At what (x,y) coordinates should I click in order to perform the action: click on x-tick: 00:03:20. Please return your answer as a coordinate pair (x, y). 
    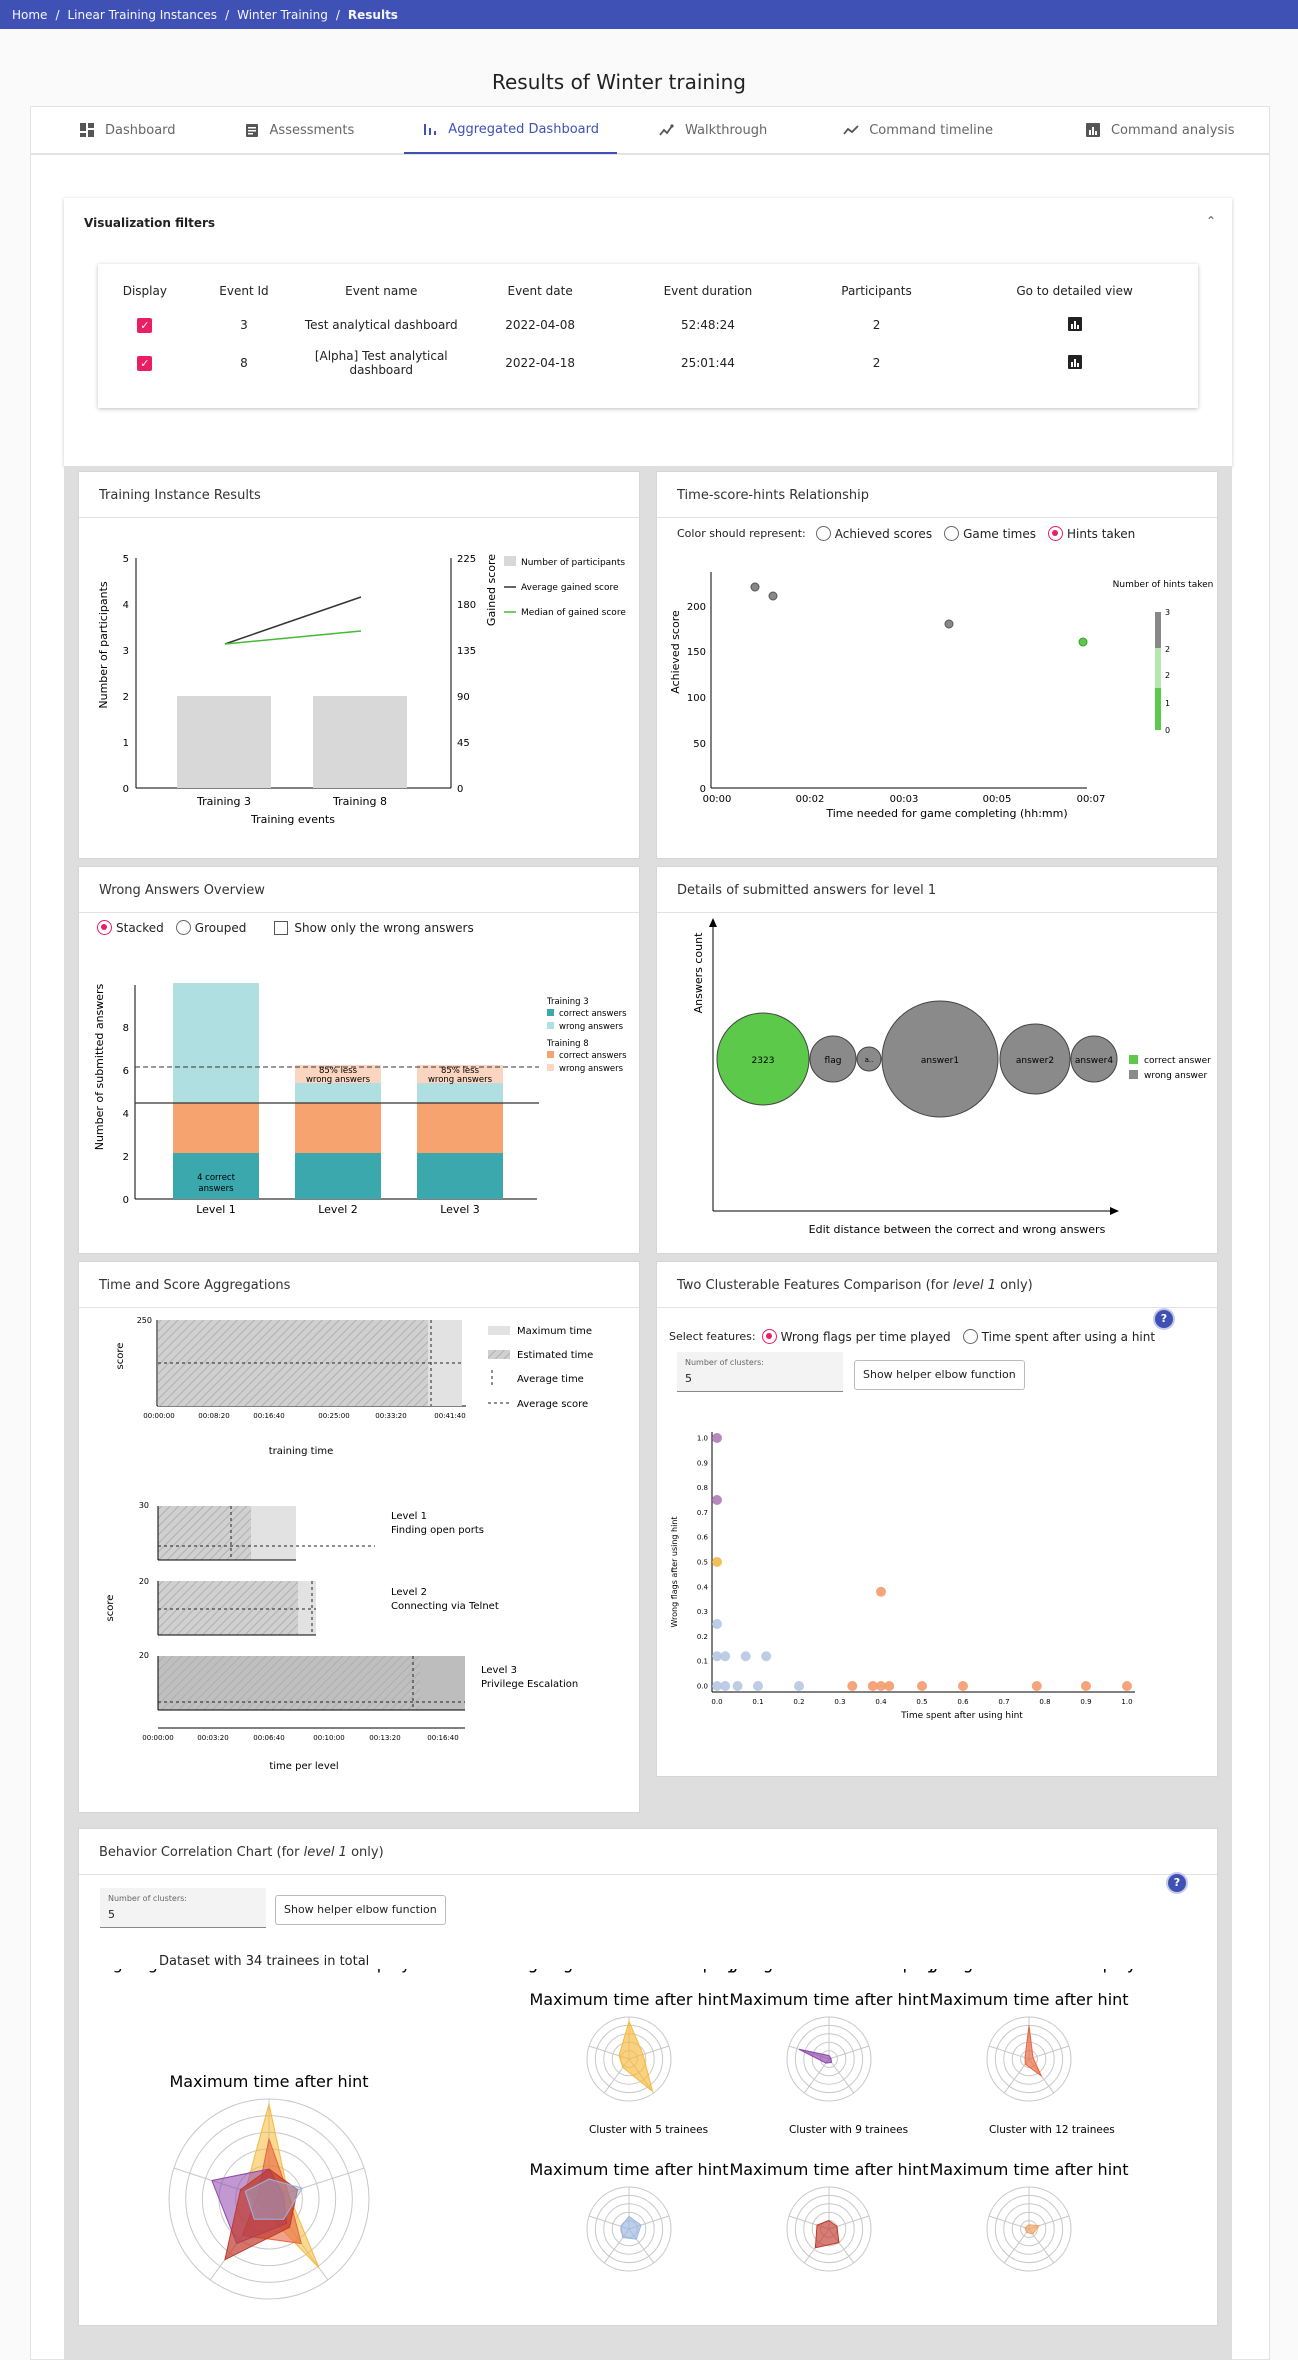
    Looking at the image, I should click on (212, 1738).